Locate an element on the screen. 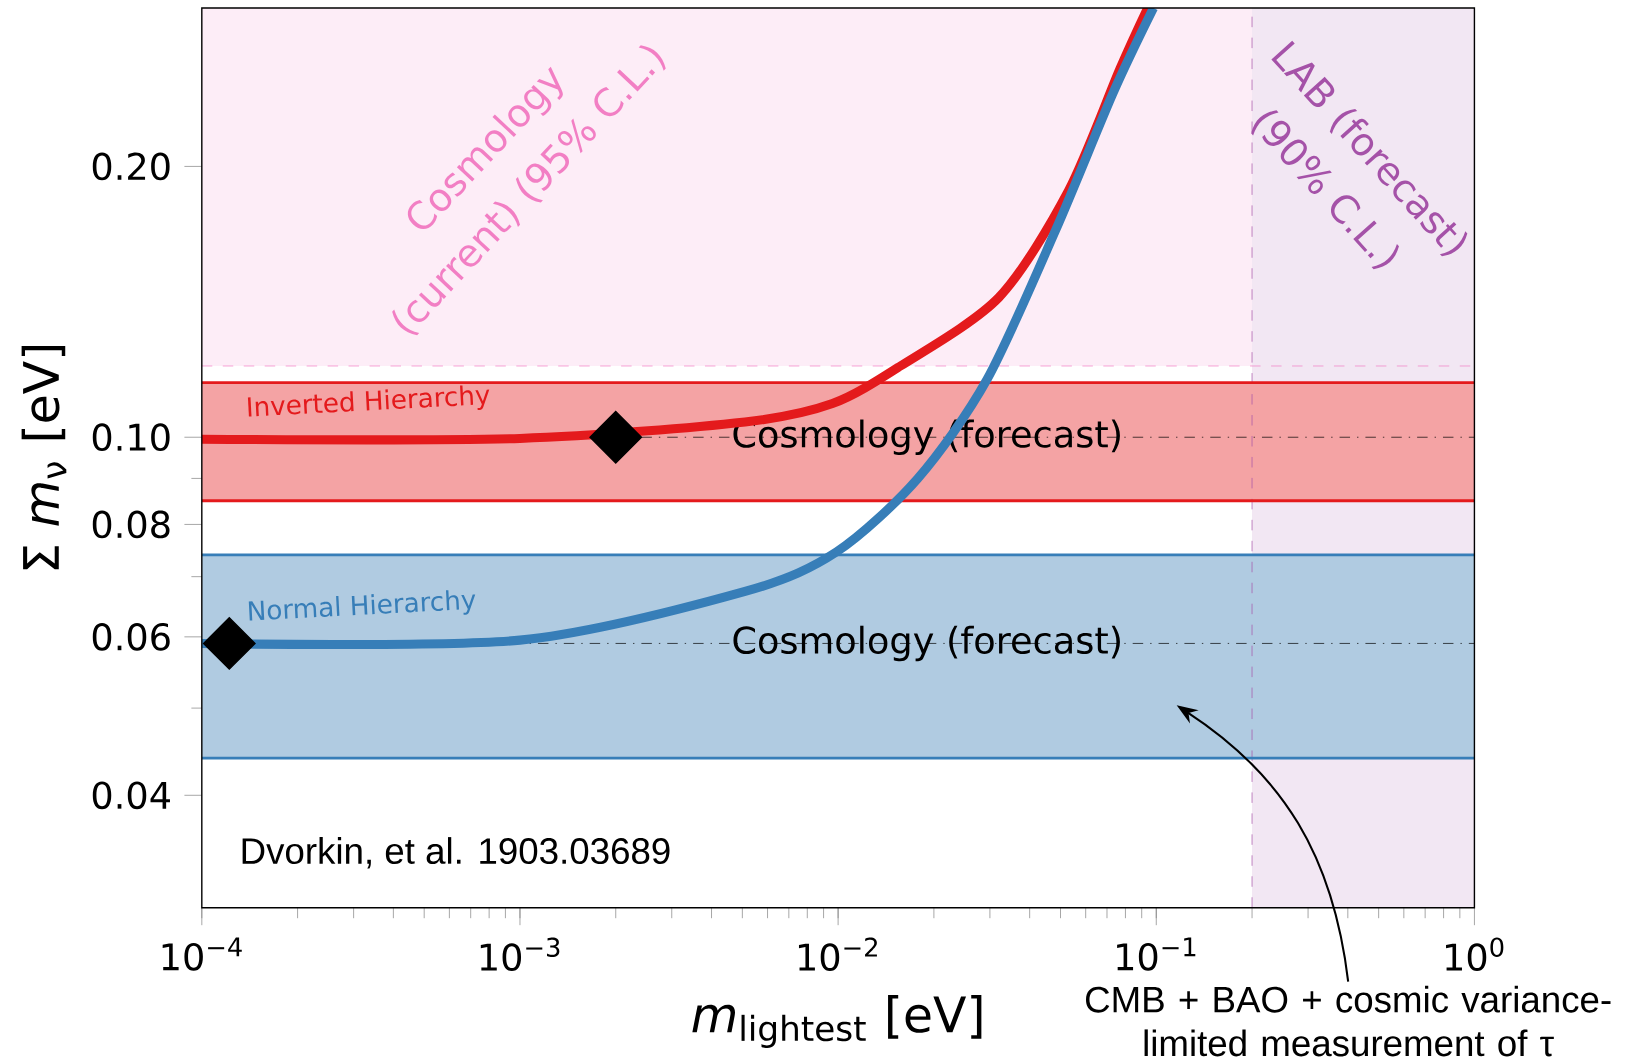 The height and width of the screenshot is (1063, 1635). x-axis-title: m$_{lightest}$ [eV] is located at coordinates (837, 1022).